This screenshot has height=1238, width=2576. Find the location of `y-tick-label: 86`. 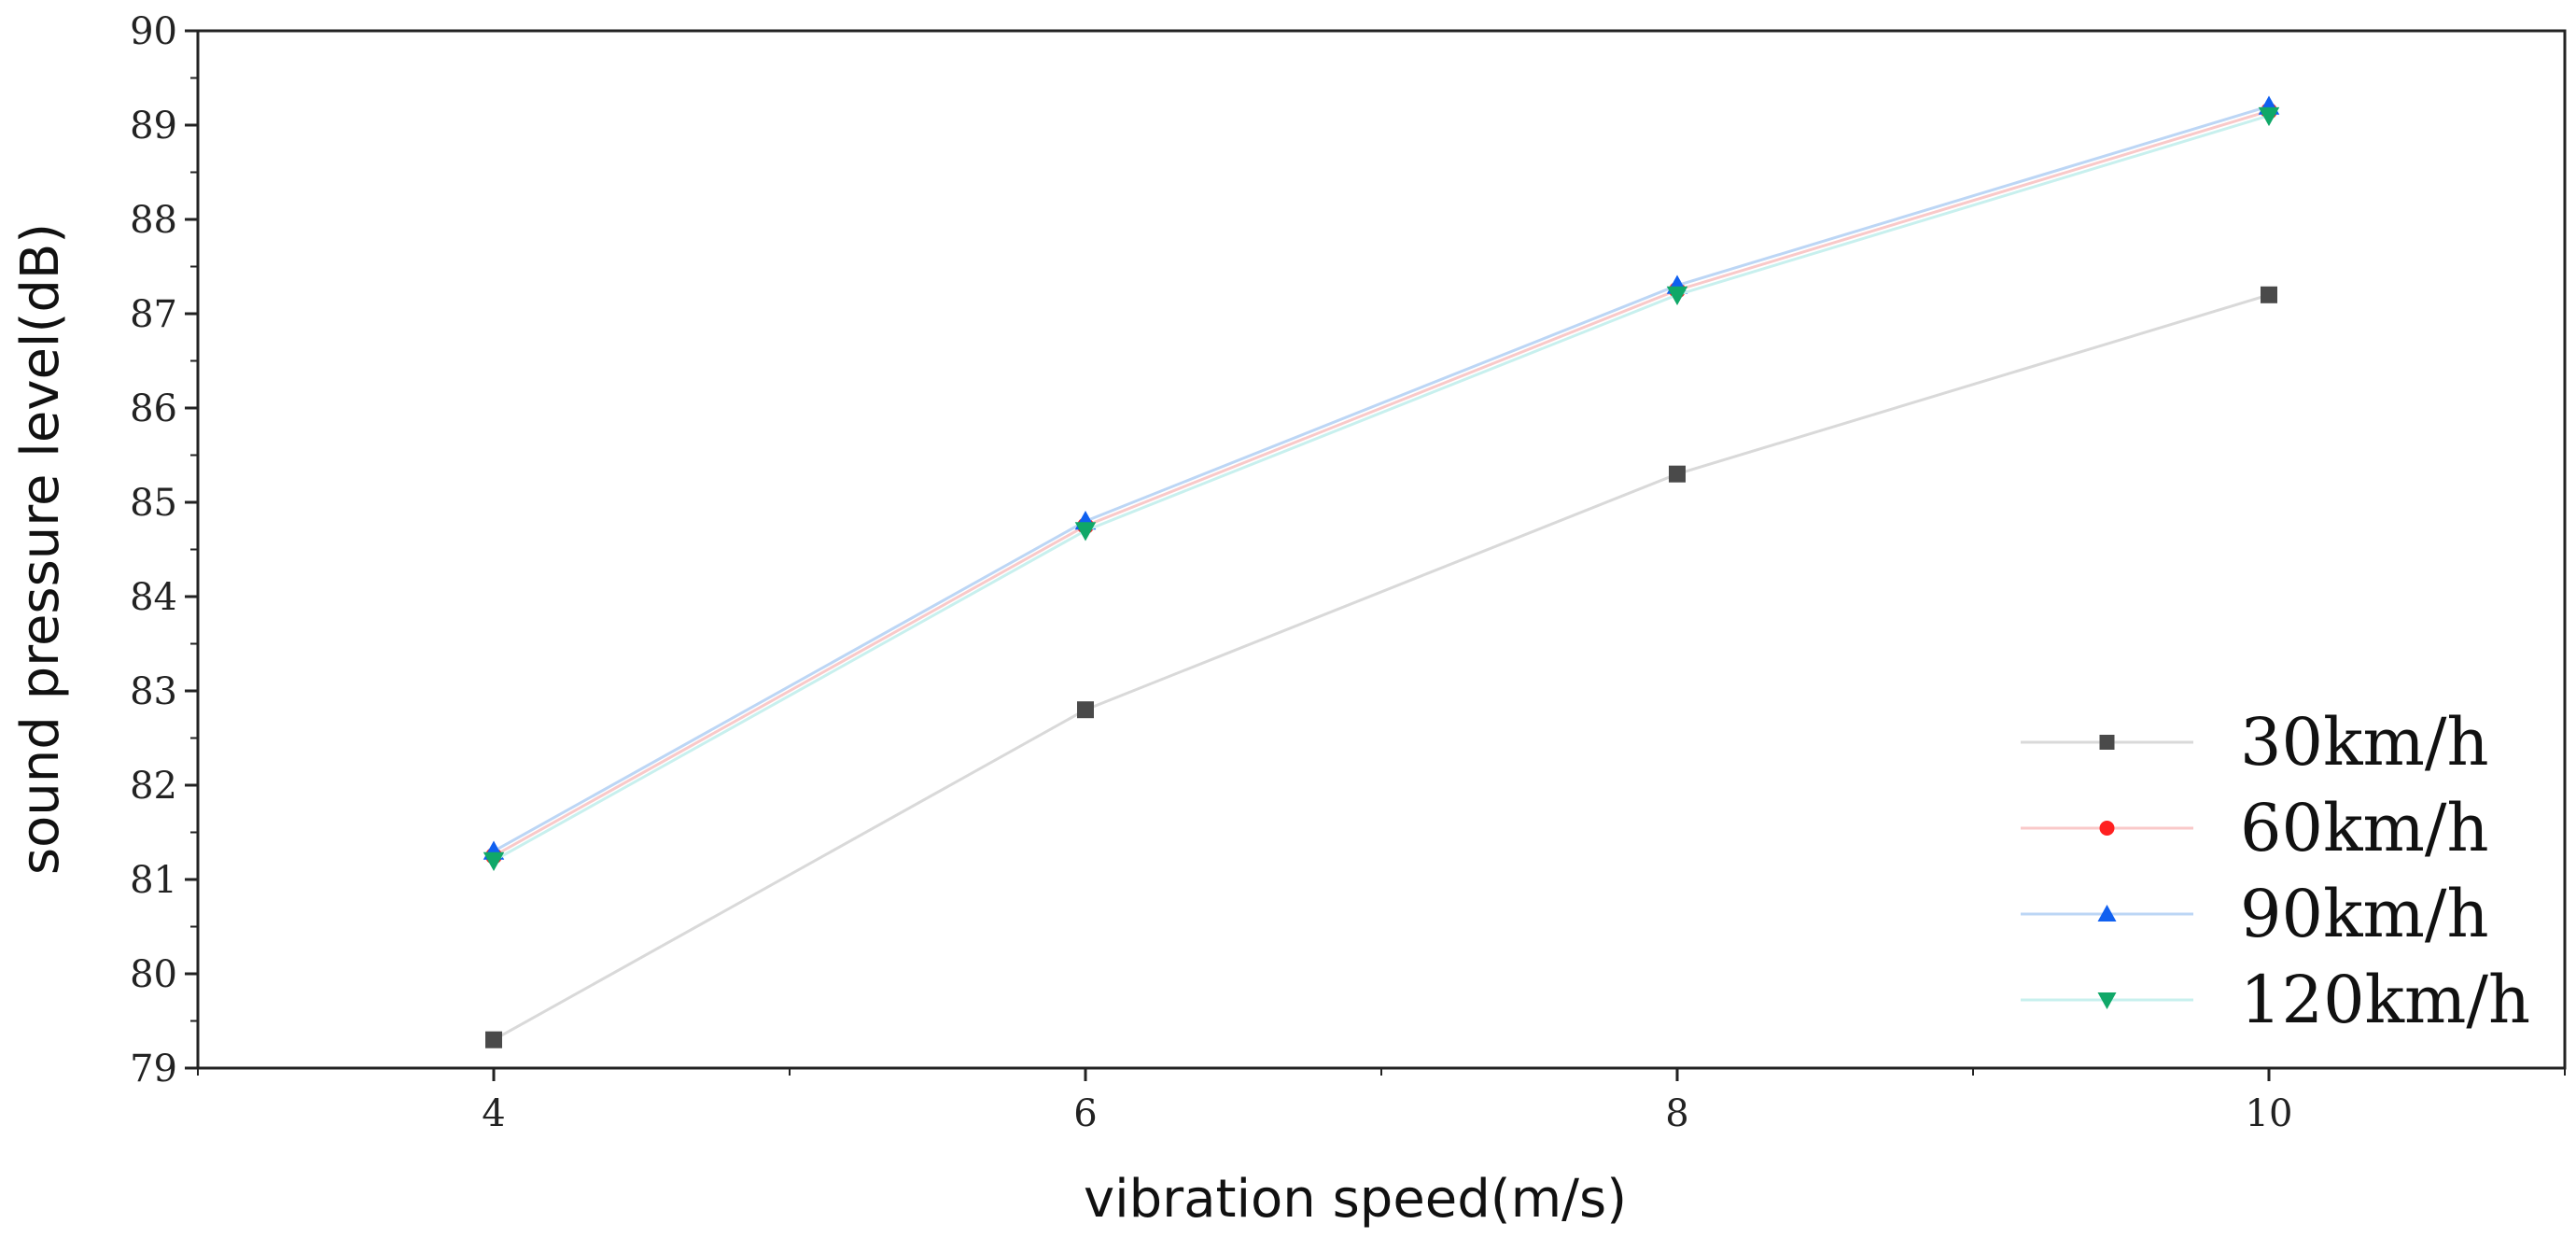

y-tick-label: 86 is located at coordinates (153, 408).